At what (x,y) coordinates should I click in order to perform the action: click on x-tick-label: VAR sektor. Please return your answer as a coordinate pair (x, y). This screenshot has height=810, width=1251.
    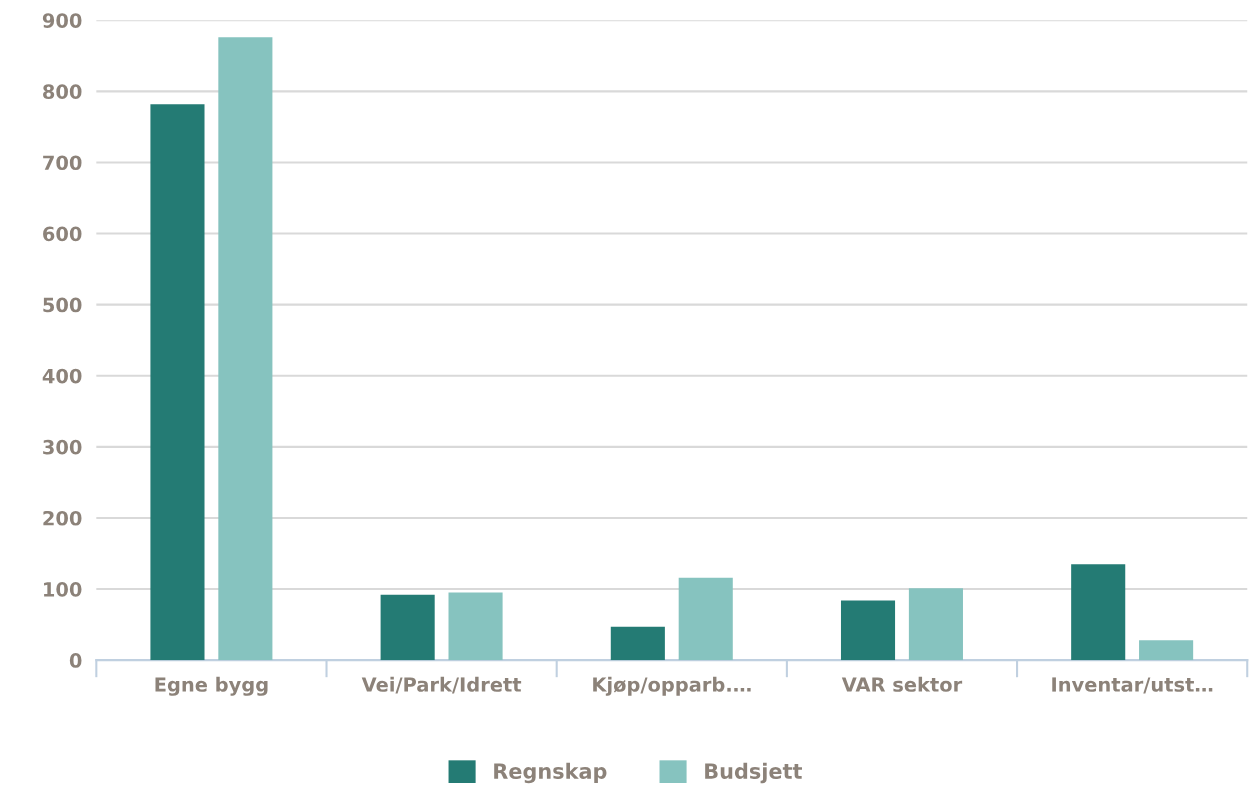
    Looking at the image, I should click on (902, 684).